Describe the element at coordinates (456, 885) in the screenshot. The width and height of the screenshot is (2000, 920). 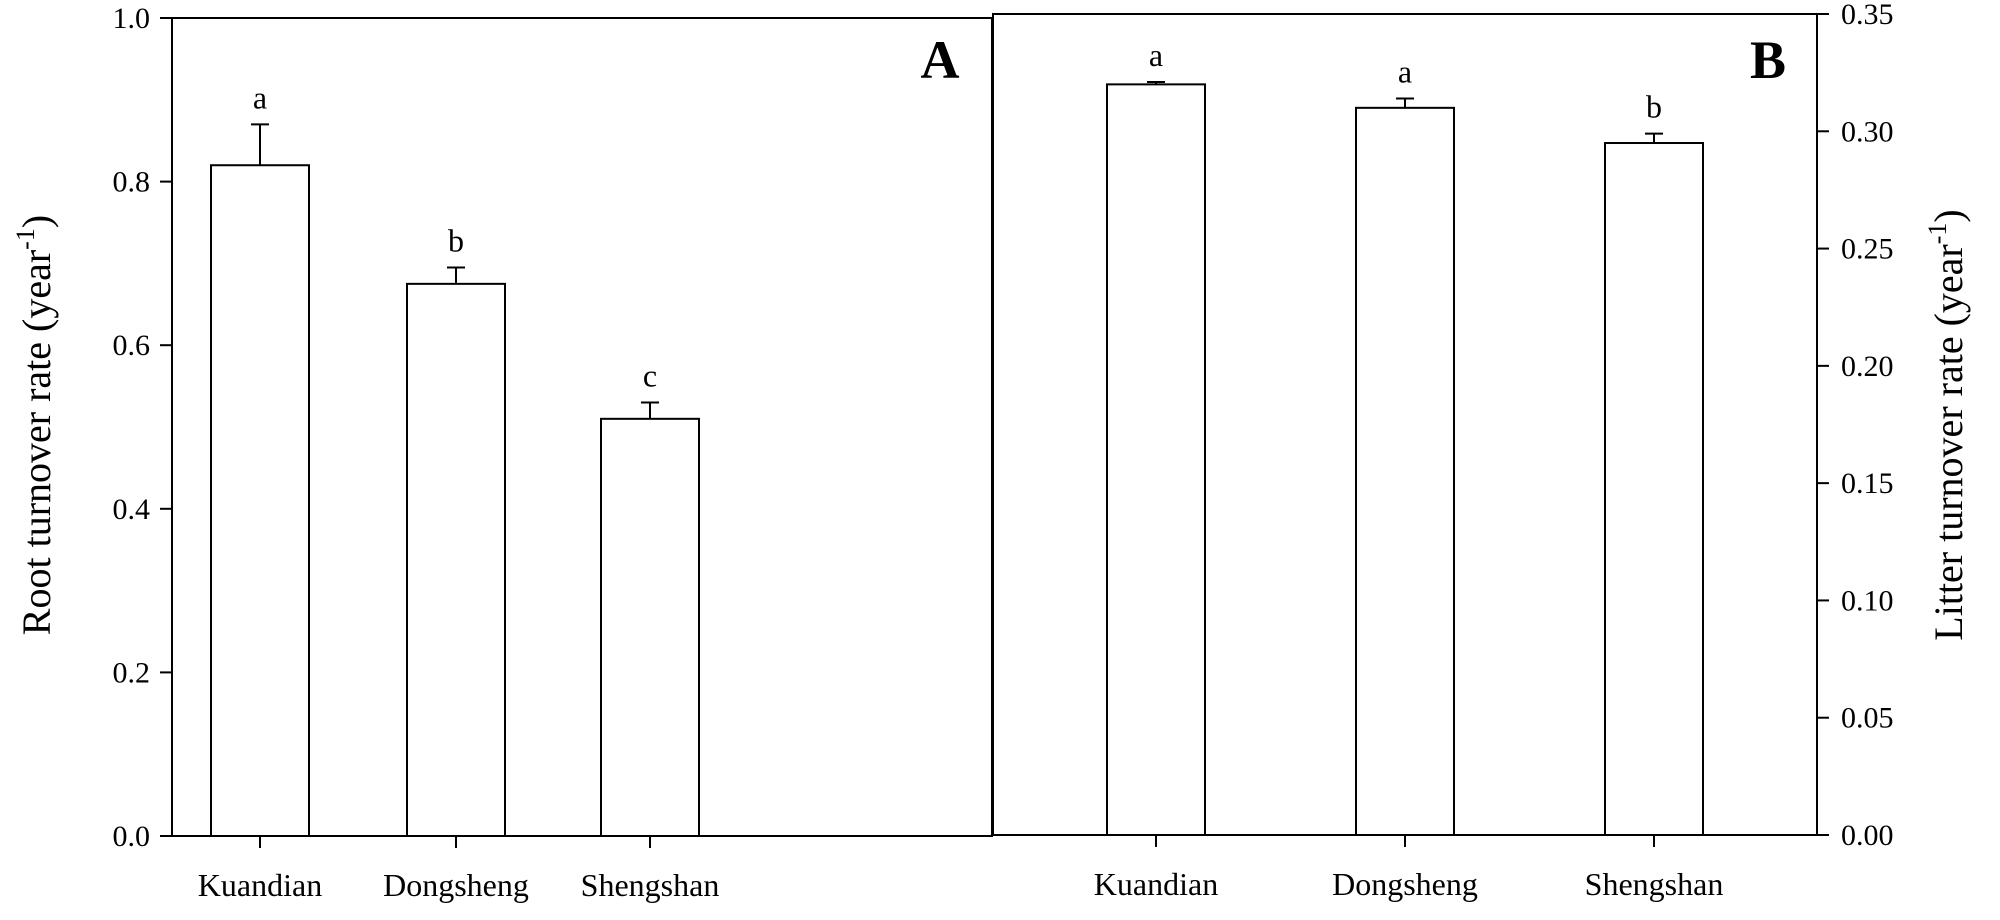
I see `panel-a-category-label: Dongsheng` at that location.